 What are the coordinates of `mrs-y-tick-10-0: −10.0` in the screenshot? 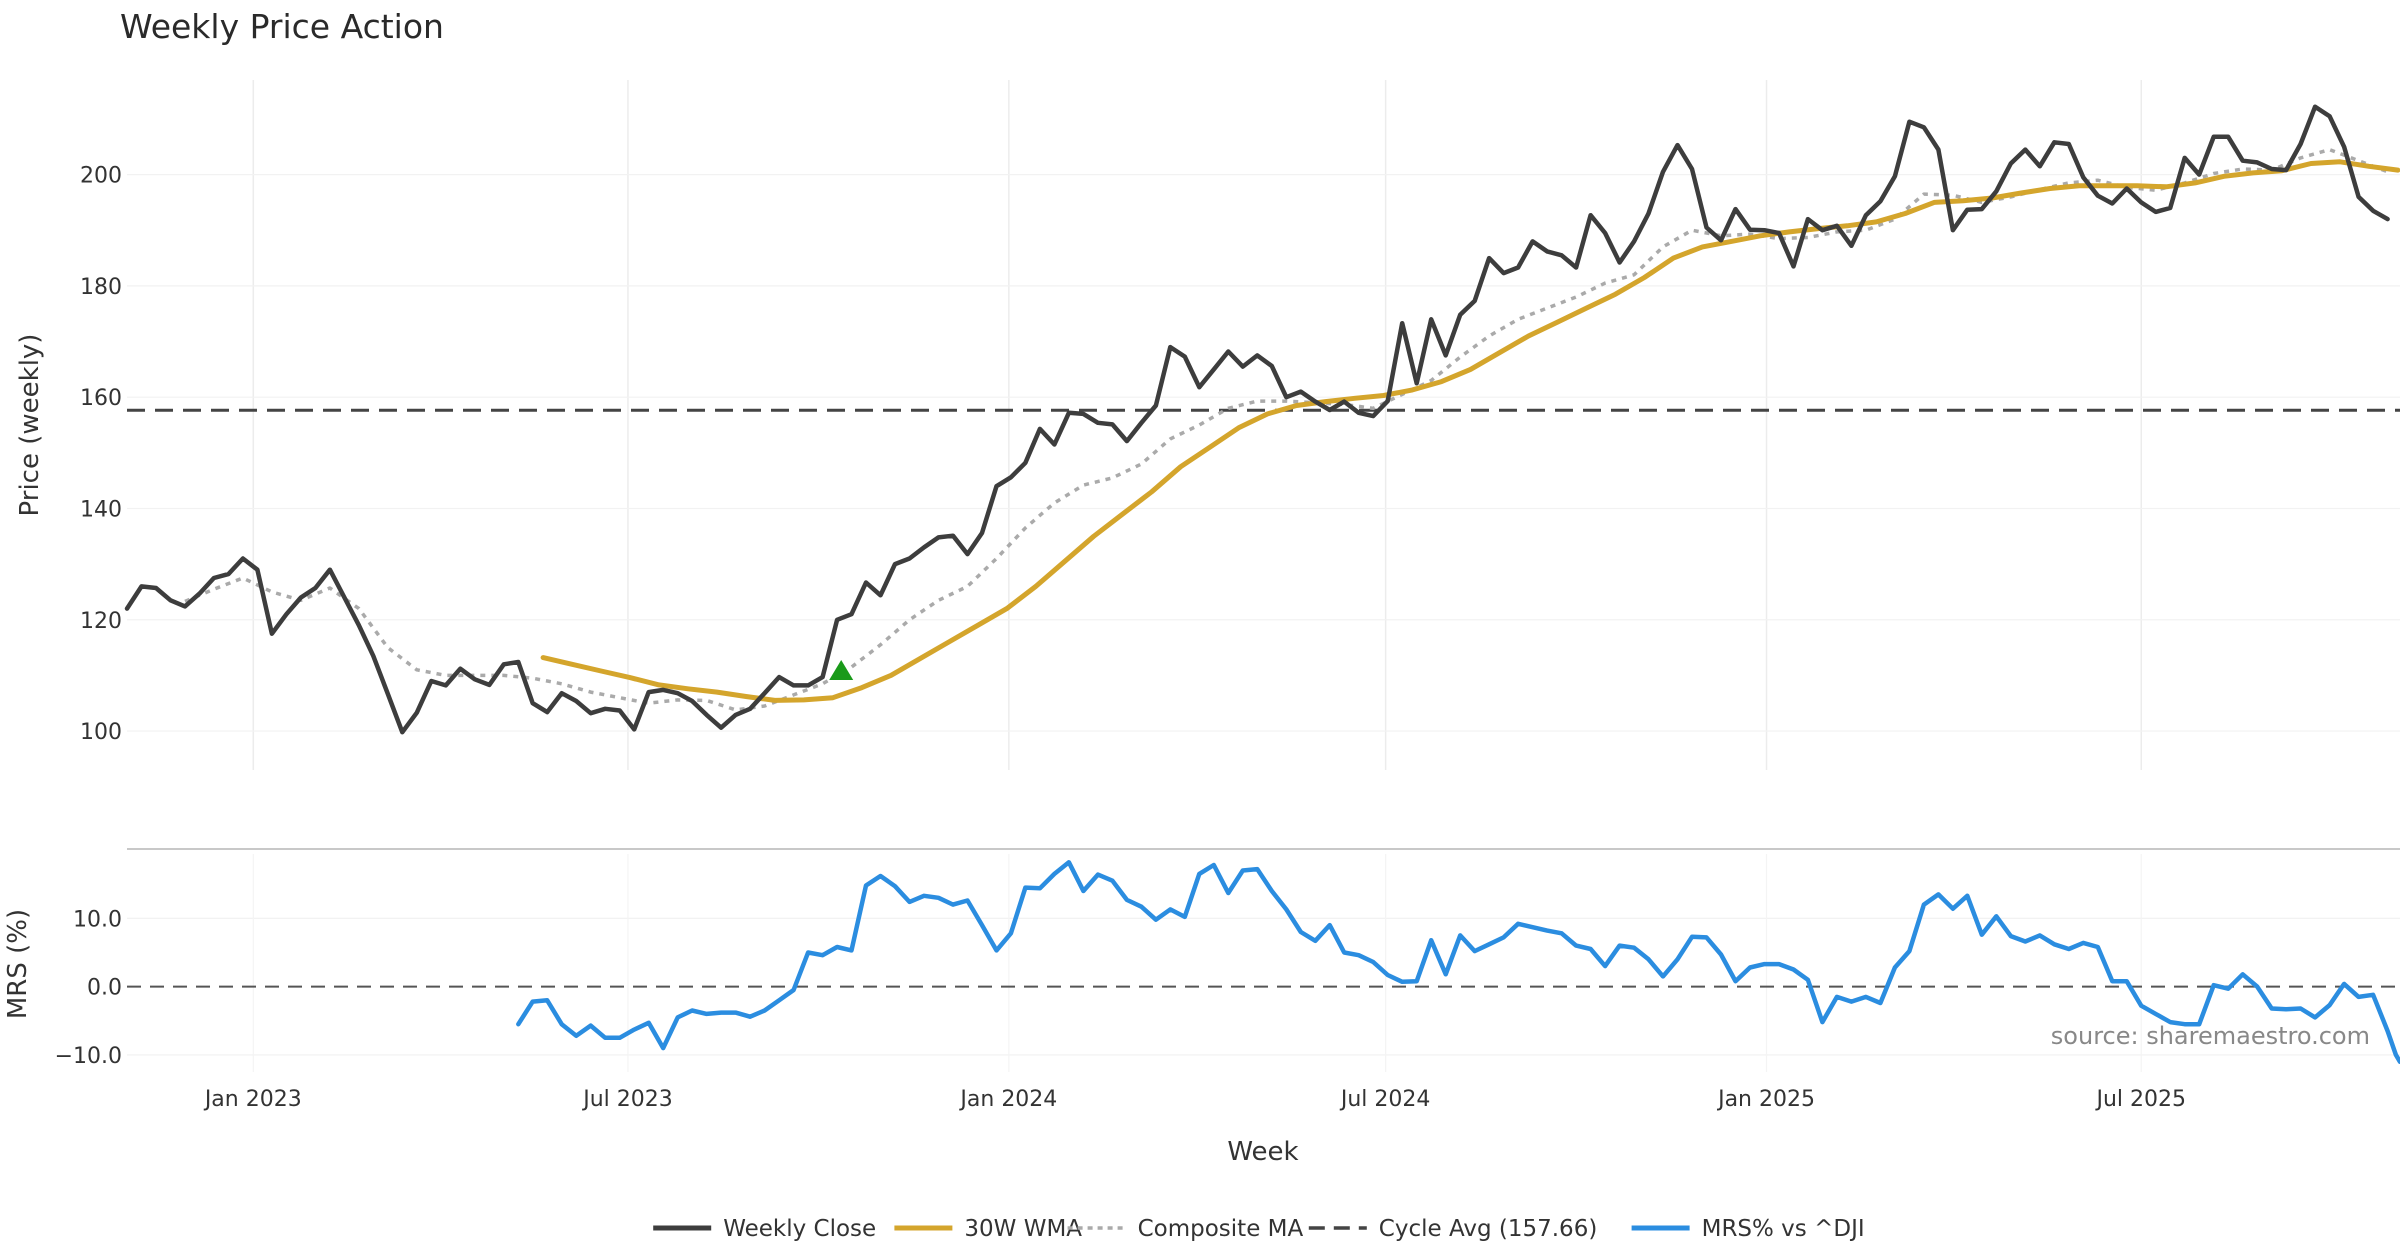 It's located at (88, 1056).